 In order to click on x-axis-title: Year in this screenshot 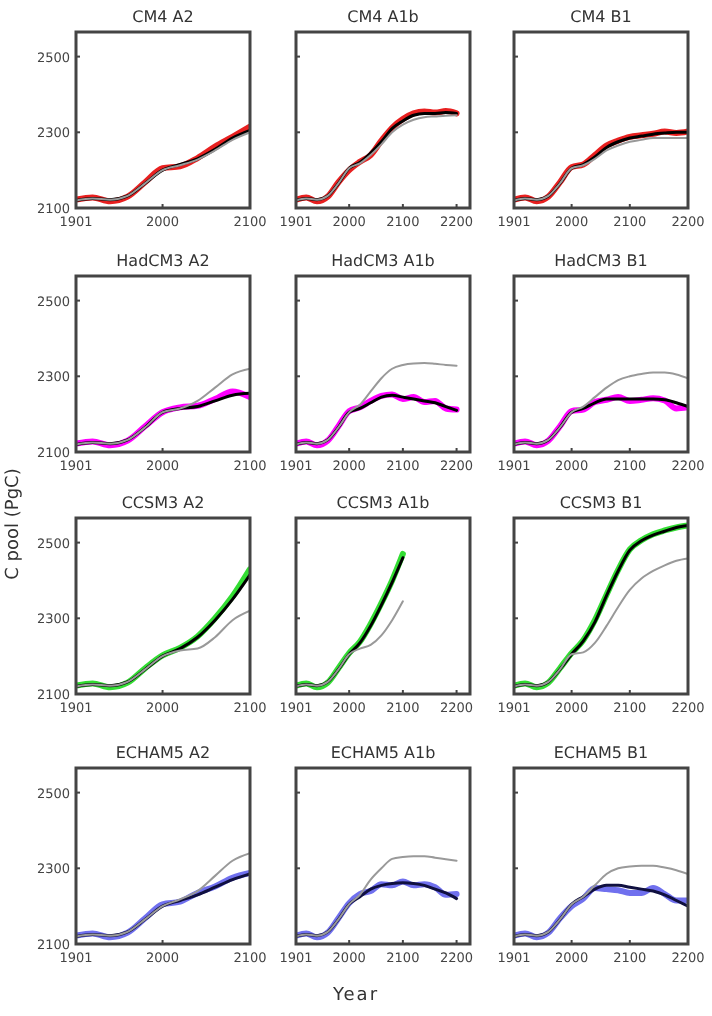, I will do `click(355, 996)`.